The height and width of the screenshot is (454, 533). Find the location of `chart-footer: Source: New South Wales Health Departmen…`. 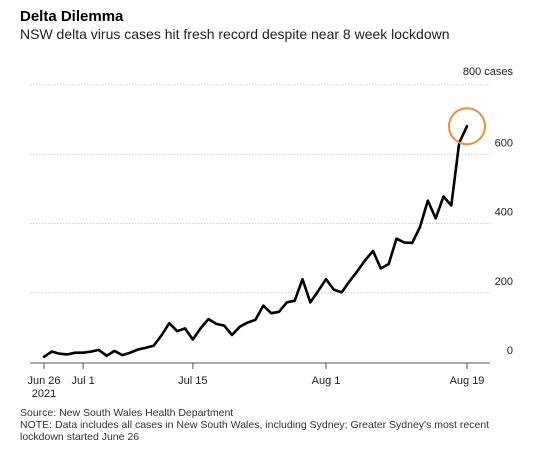

chart-footer: Source: New South Wales Health Departmen… is located at coordinates (270, 425).